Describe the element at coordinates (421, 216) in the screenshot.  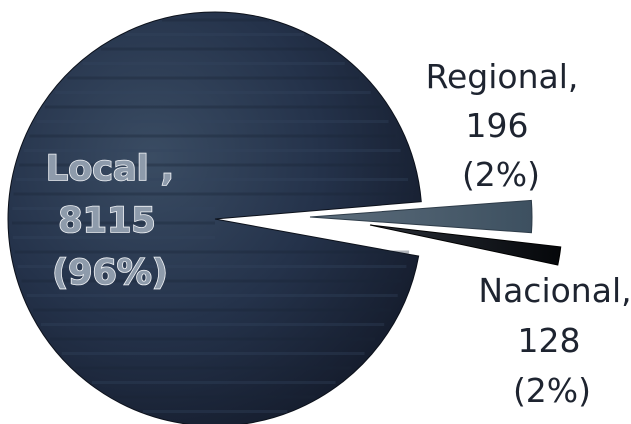
I see `slice-regional` at that location.